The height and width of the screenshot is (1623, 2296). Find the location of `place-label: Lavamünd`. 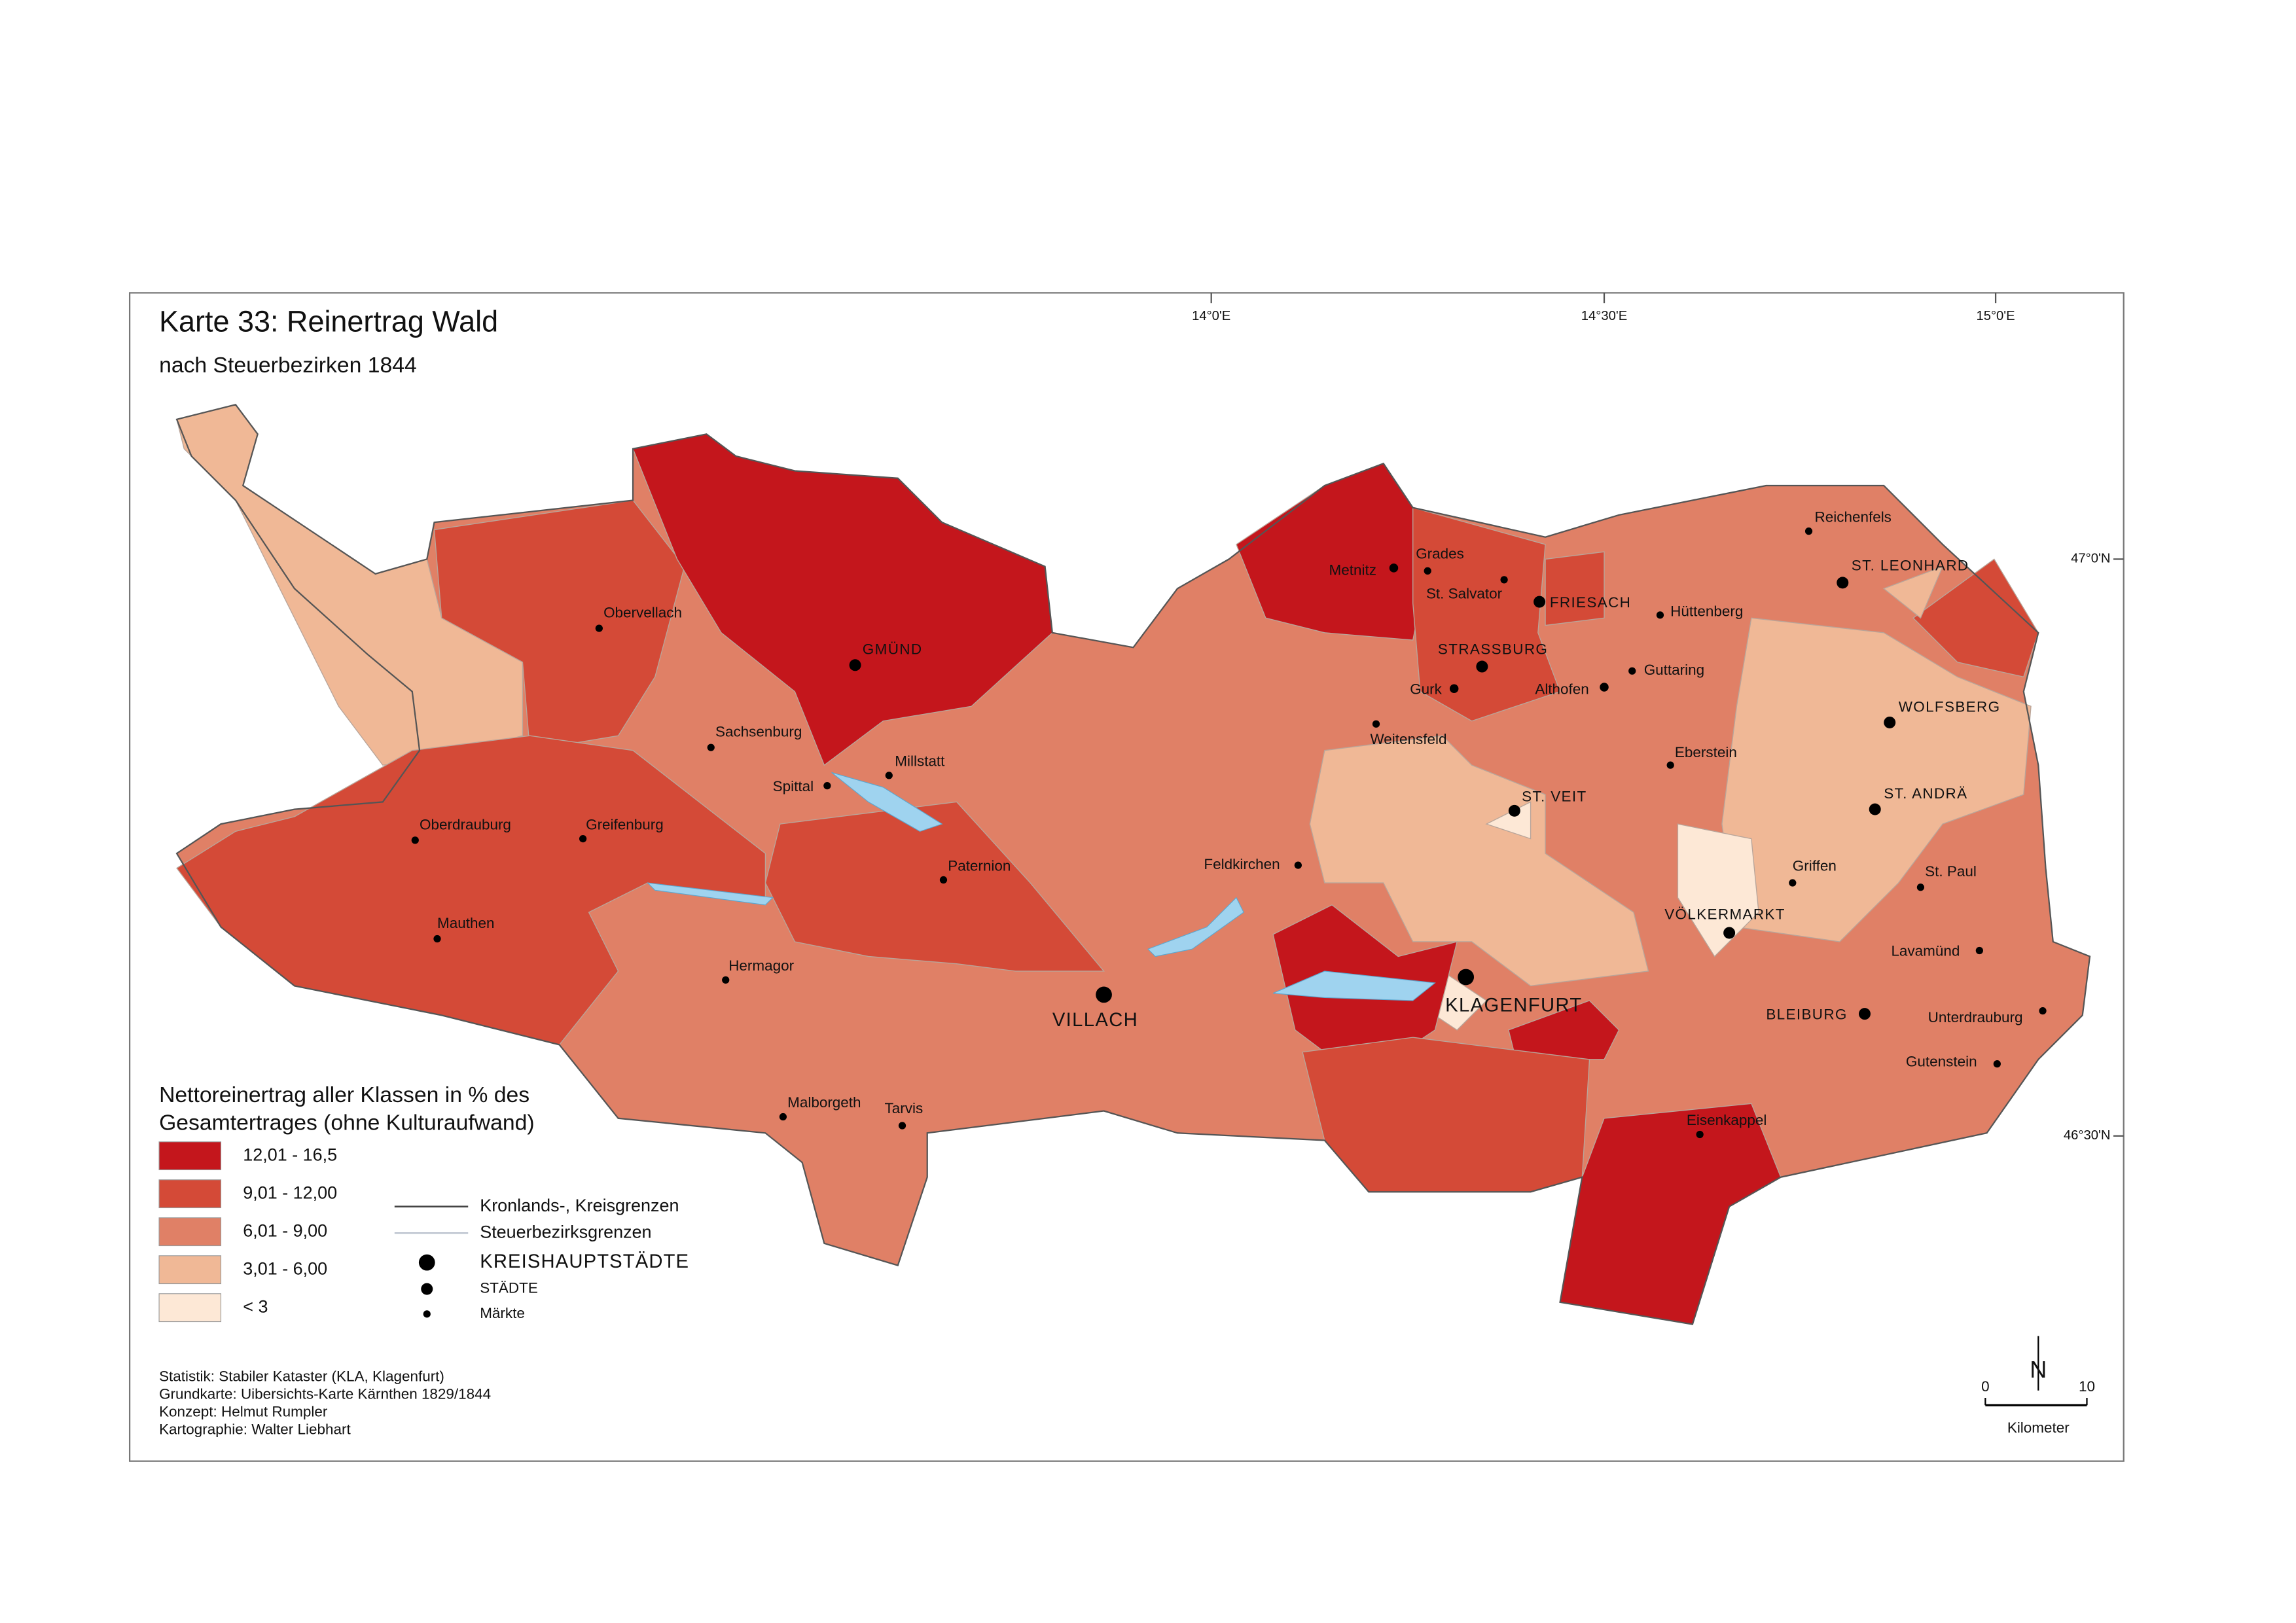

place-label: Lavamünd is located at coordinates (1925, 951).